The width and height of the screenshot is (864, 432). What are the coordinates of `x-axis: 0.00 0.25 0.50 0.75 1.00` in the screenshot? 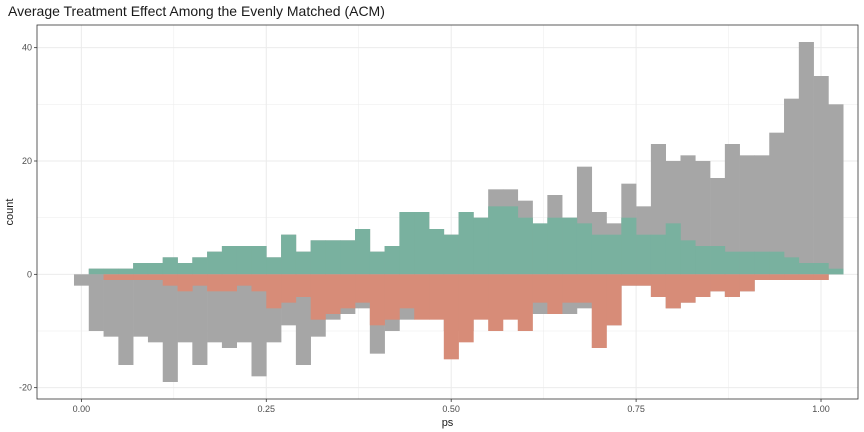 It's located at (451, 406).